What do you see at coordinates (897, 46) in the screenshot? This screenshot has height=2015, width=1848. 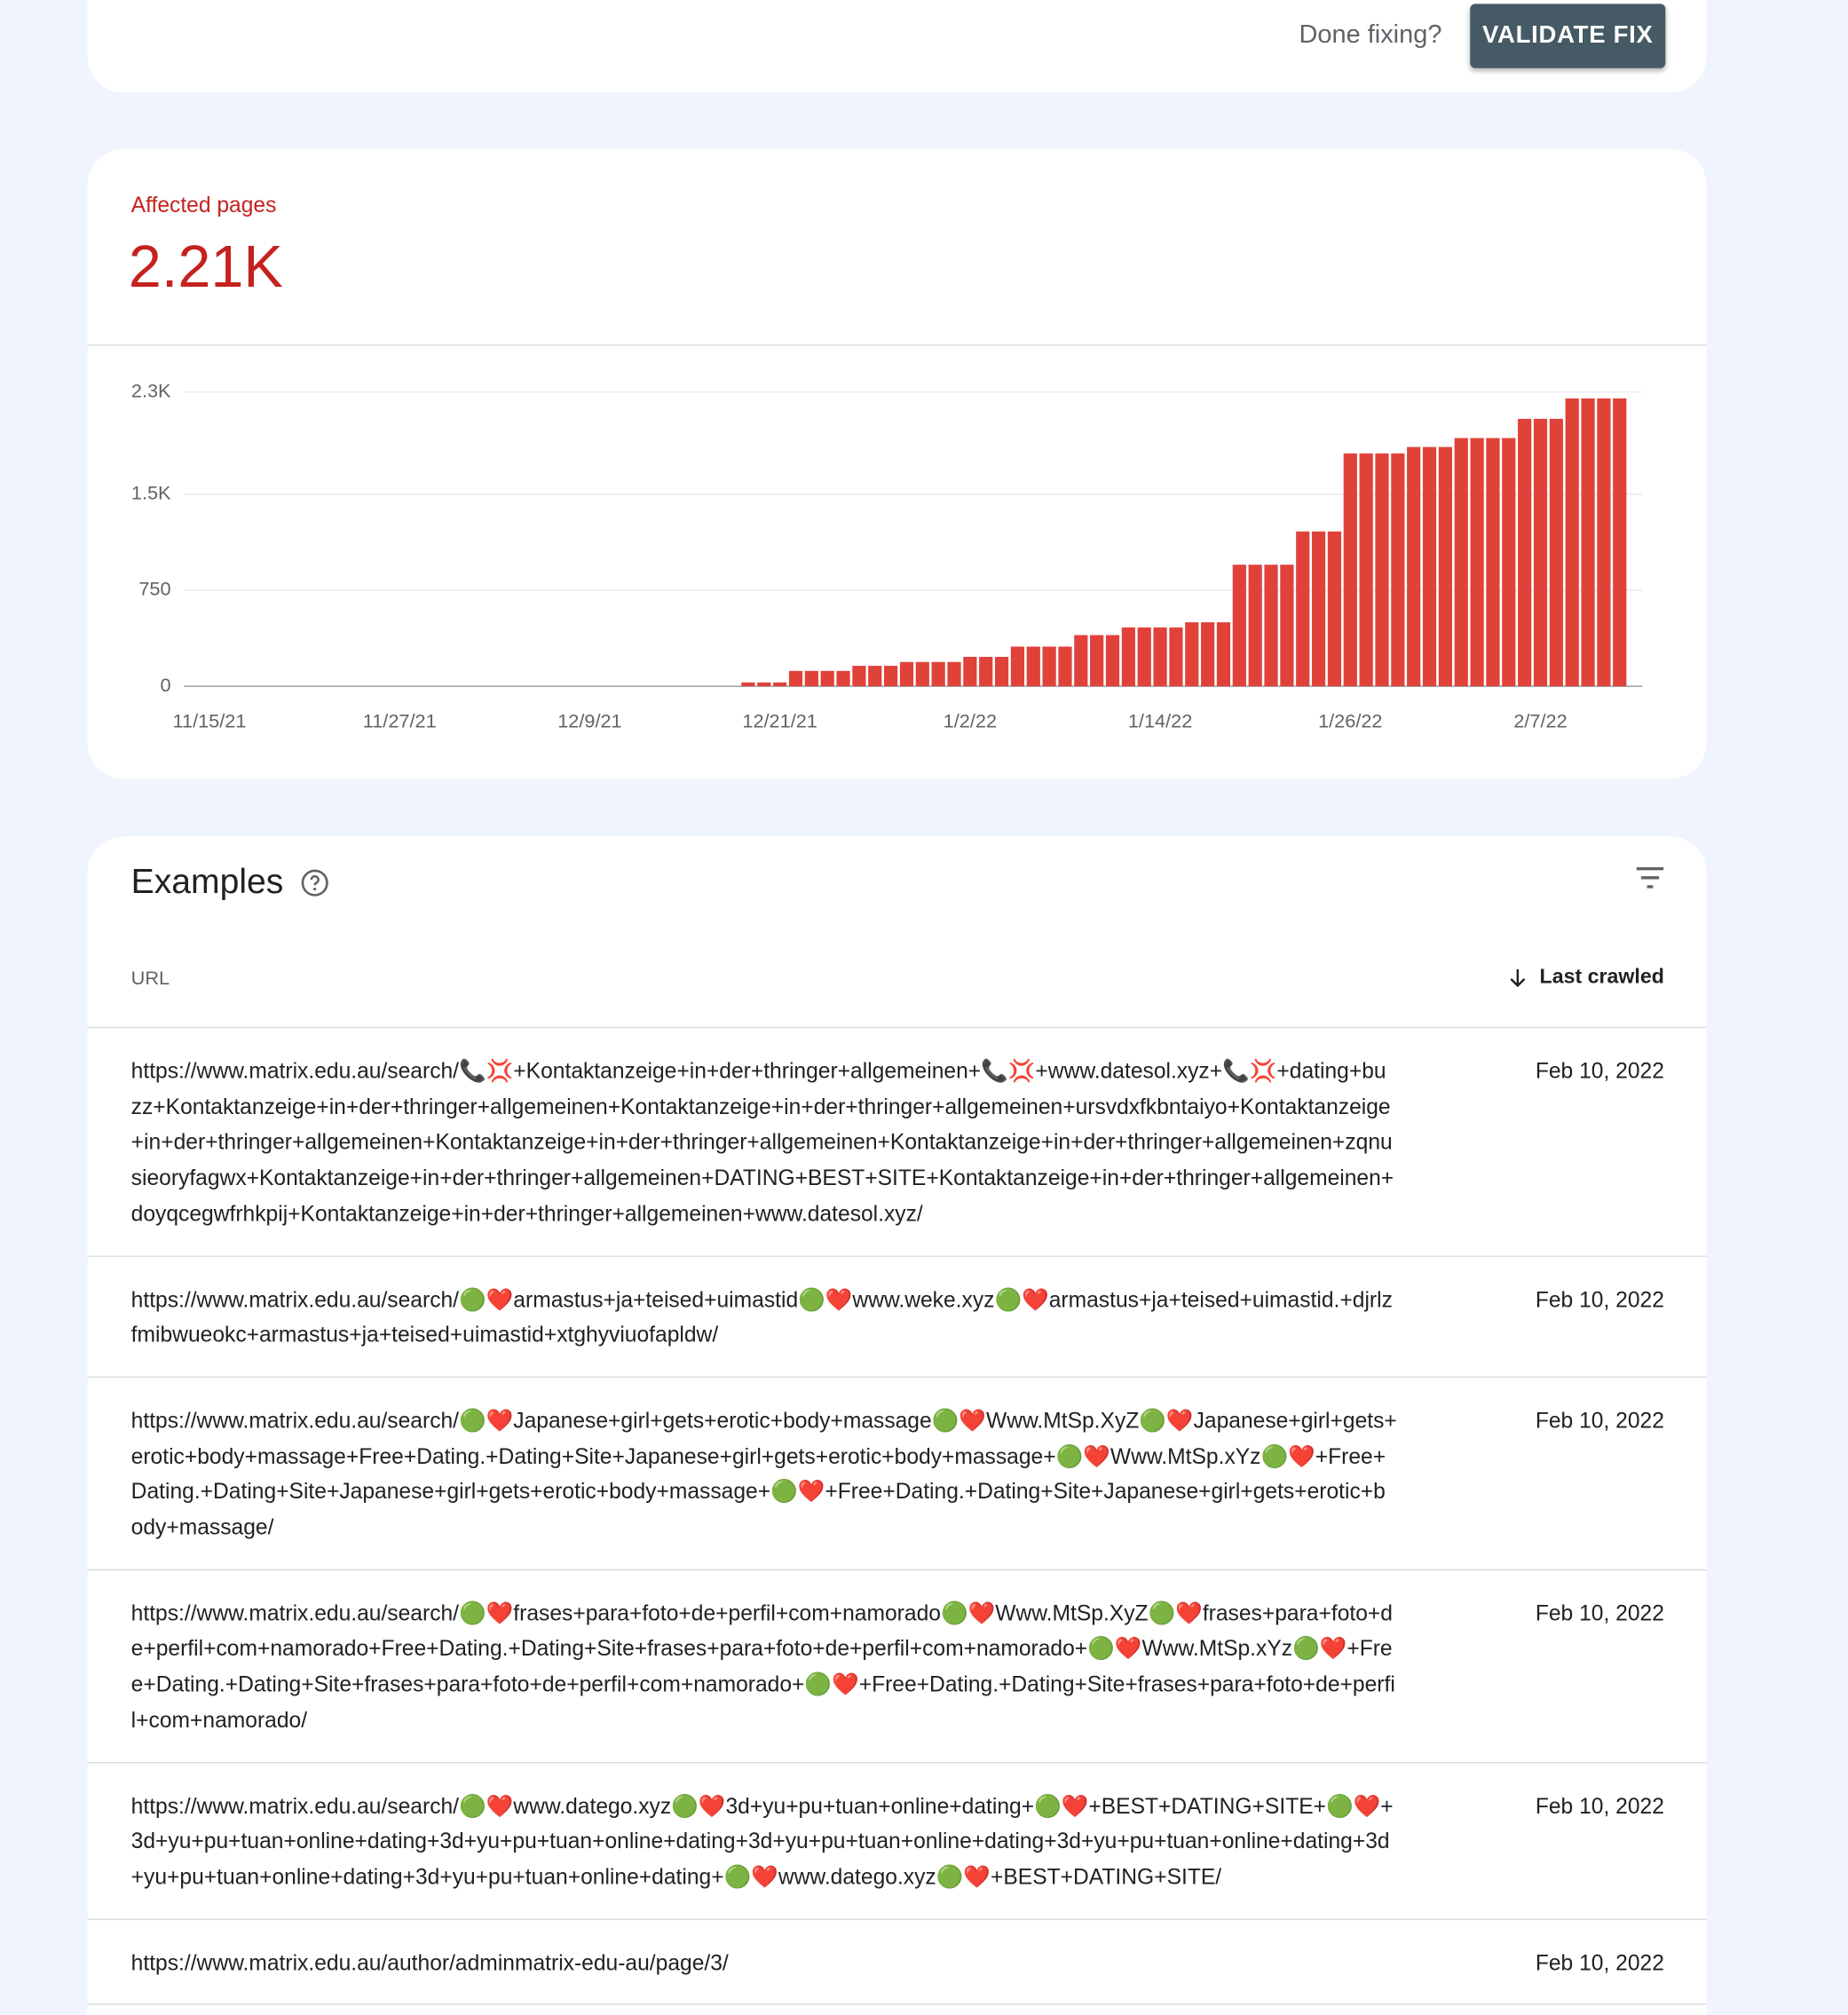 I see `action-card: Done fixing? VALIDATE FIX` at bounding box center [897, 46].